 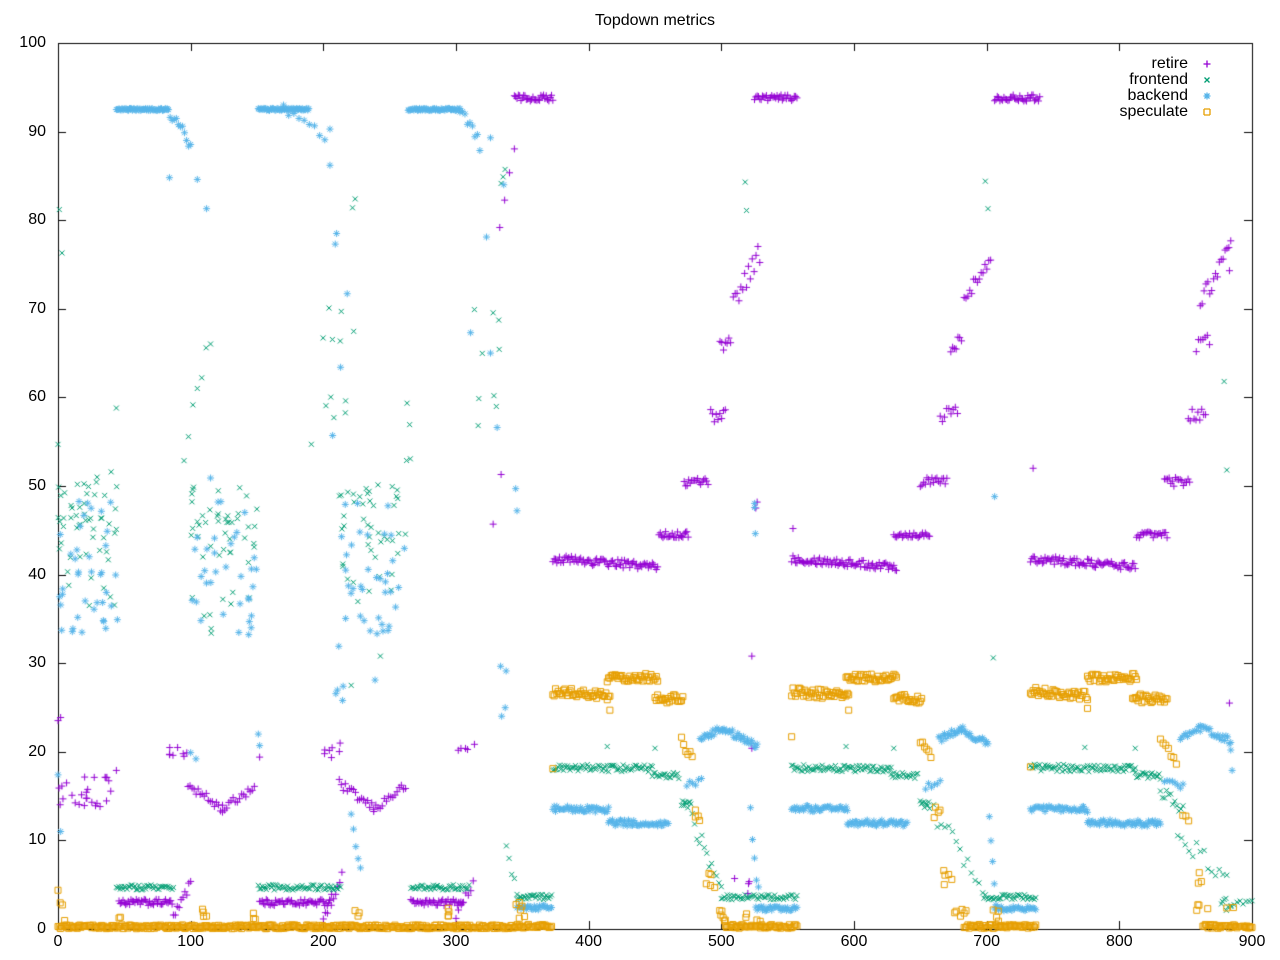 What do you see at coordinates (608, 96) in the screenshot?
I see `legend-item-backend: backend` at bounding box center [608, 96].